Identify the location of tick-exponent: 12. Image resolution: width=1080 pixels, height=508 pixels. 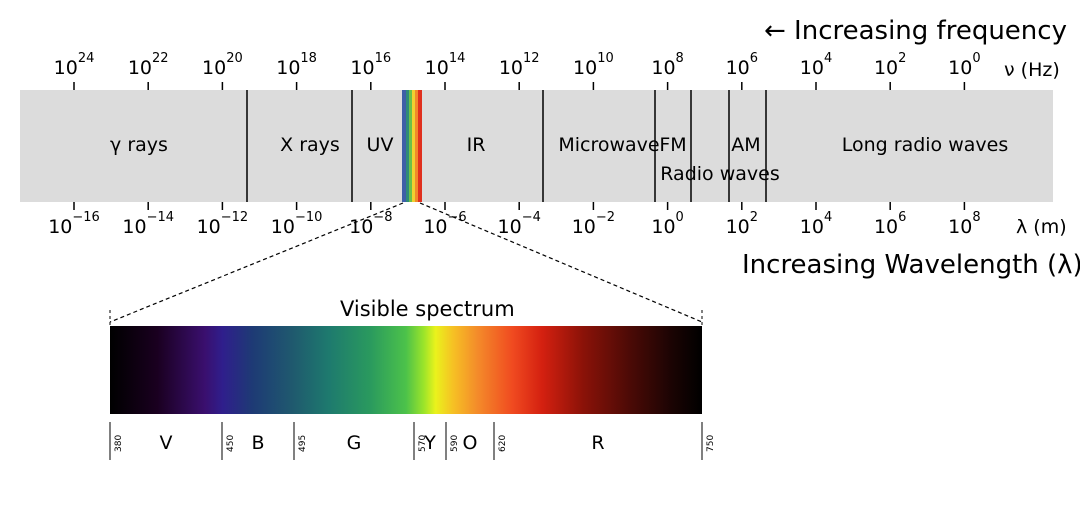
(531, 58).